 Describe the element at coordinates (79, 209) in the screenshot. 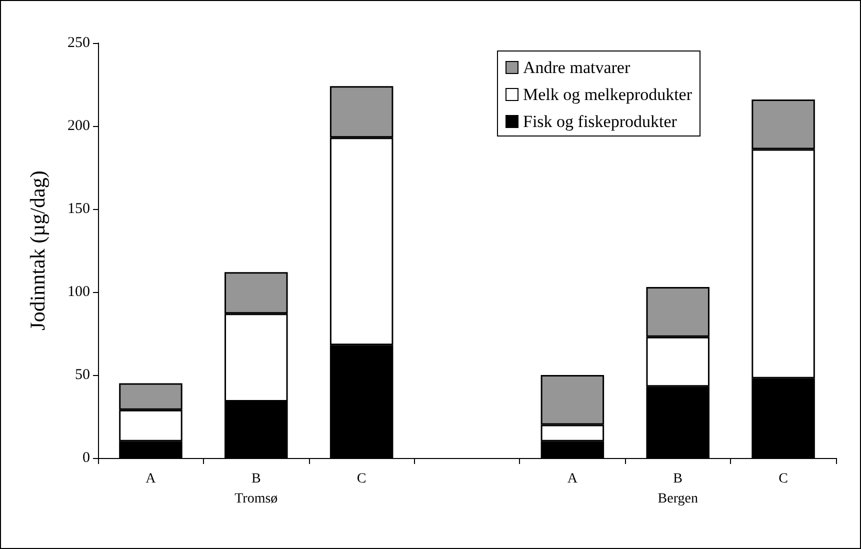

I see `y-tick-label: 150` at that location.